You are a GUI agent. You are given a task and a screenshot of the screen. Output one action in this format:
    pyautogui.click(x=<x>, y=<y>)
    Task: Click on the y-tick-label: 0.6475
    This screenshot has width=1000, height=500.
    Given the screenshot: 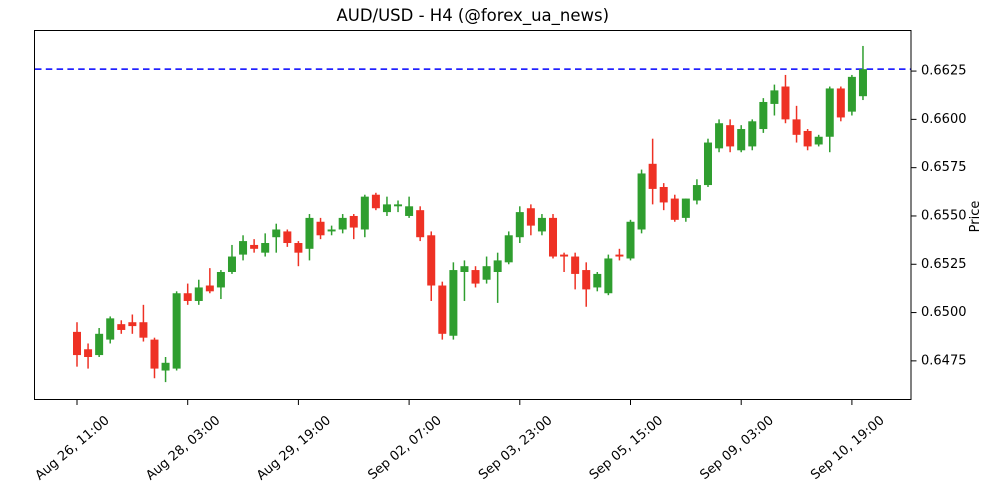 What is the action you would take?
    pyautogui.click(x=944, y=360)
    